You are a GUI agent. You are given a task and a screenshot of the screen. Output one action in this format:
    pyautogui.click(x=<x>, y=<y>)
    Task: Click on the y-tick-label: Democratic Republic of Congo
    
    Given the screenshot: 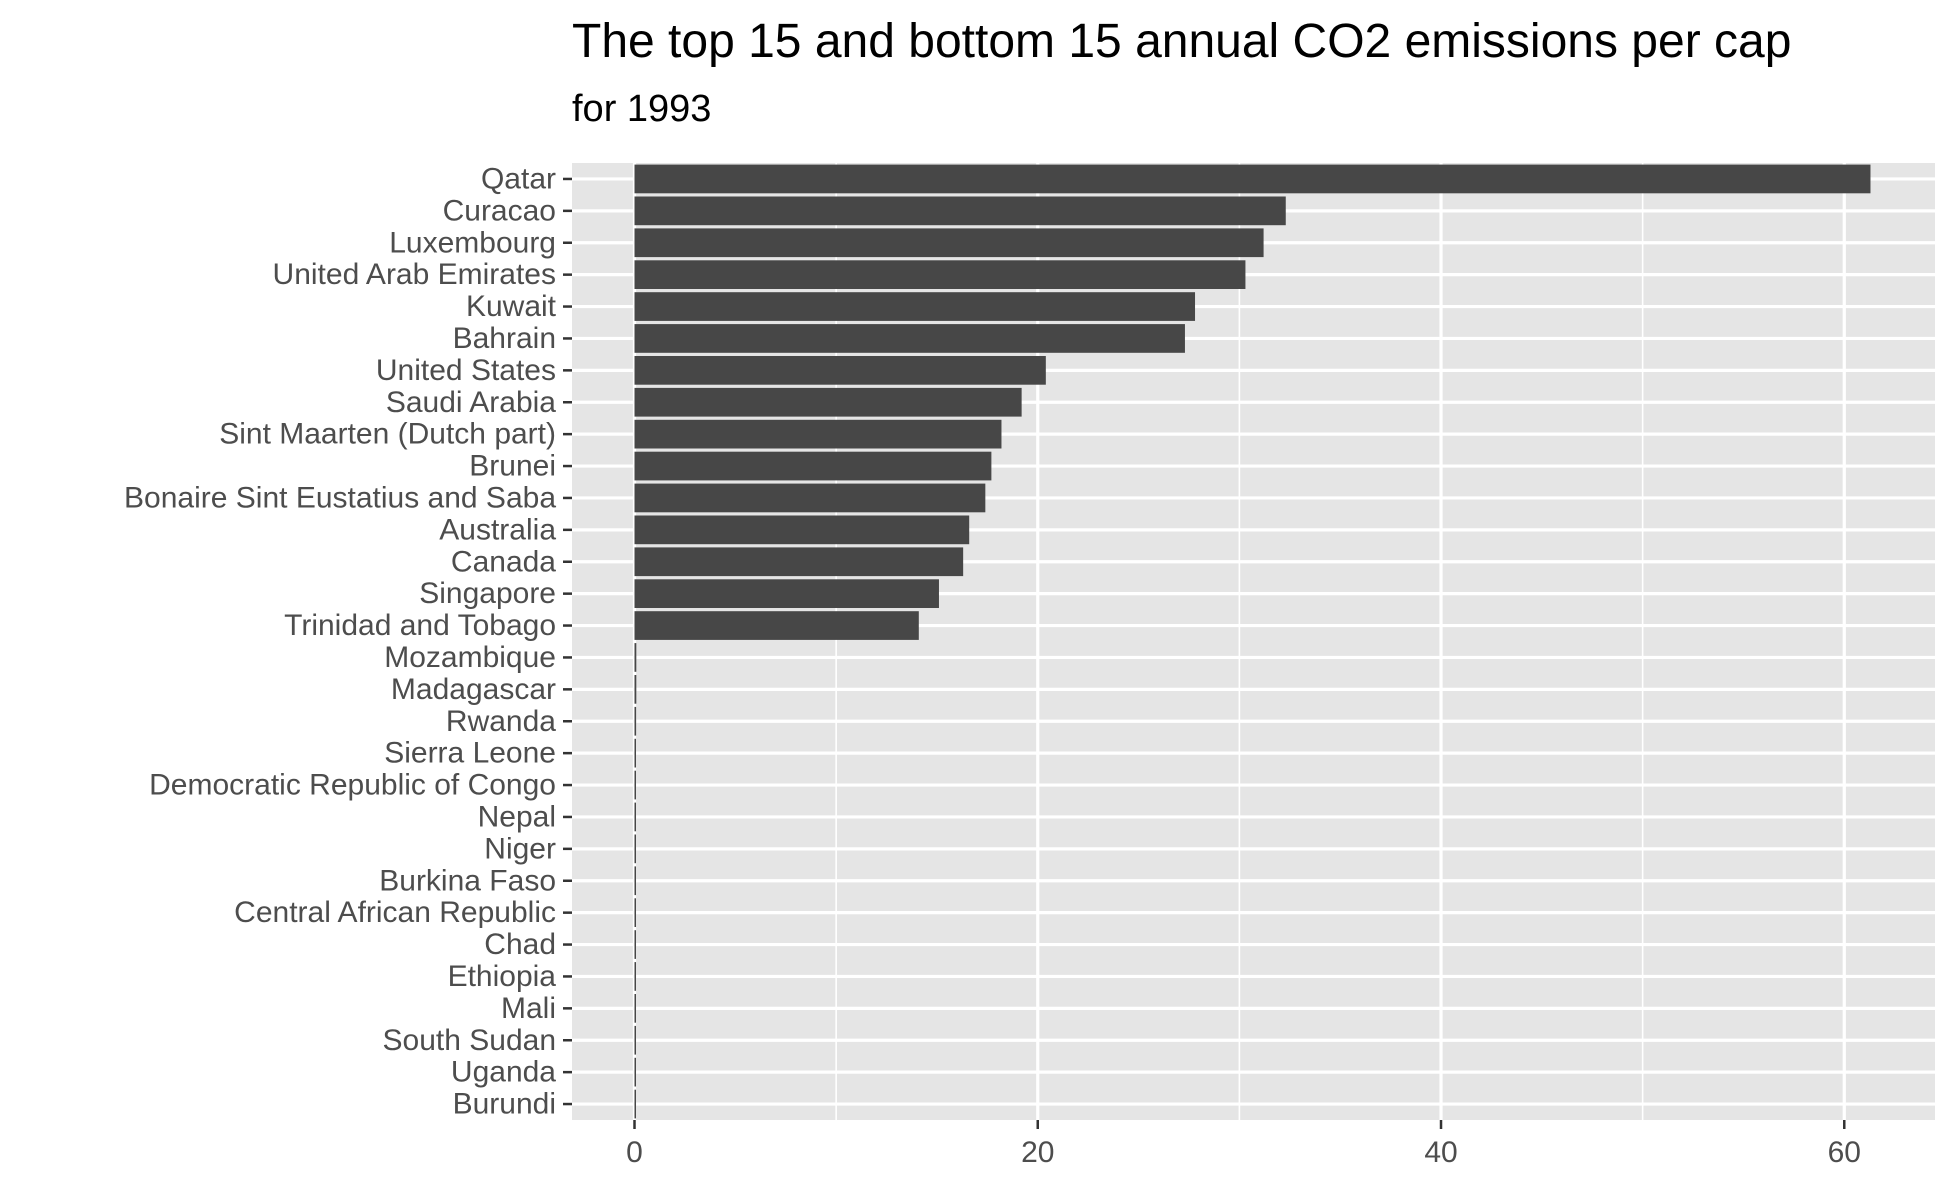 What is the action you would take?
    pyautogui.click(x=352, y=785)
    